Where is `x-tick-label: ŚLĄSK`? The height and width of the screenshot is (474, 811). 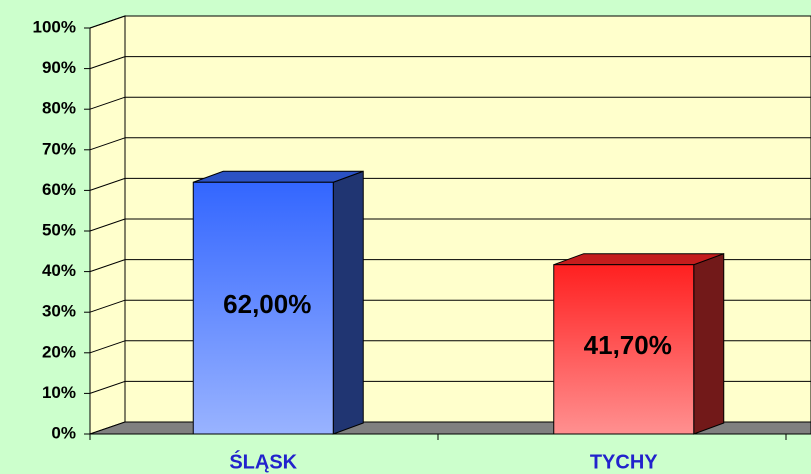
x-tick-label: ŚLĄSK is located at coordinates (263, 461).